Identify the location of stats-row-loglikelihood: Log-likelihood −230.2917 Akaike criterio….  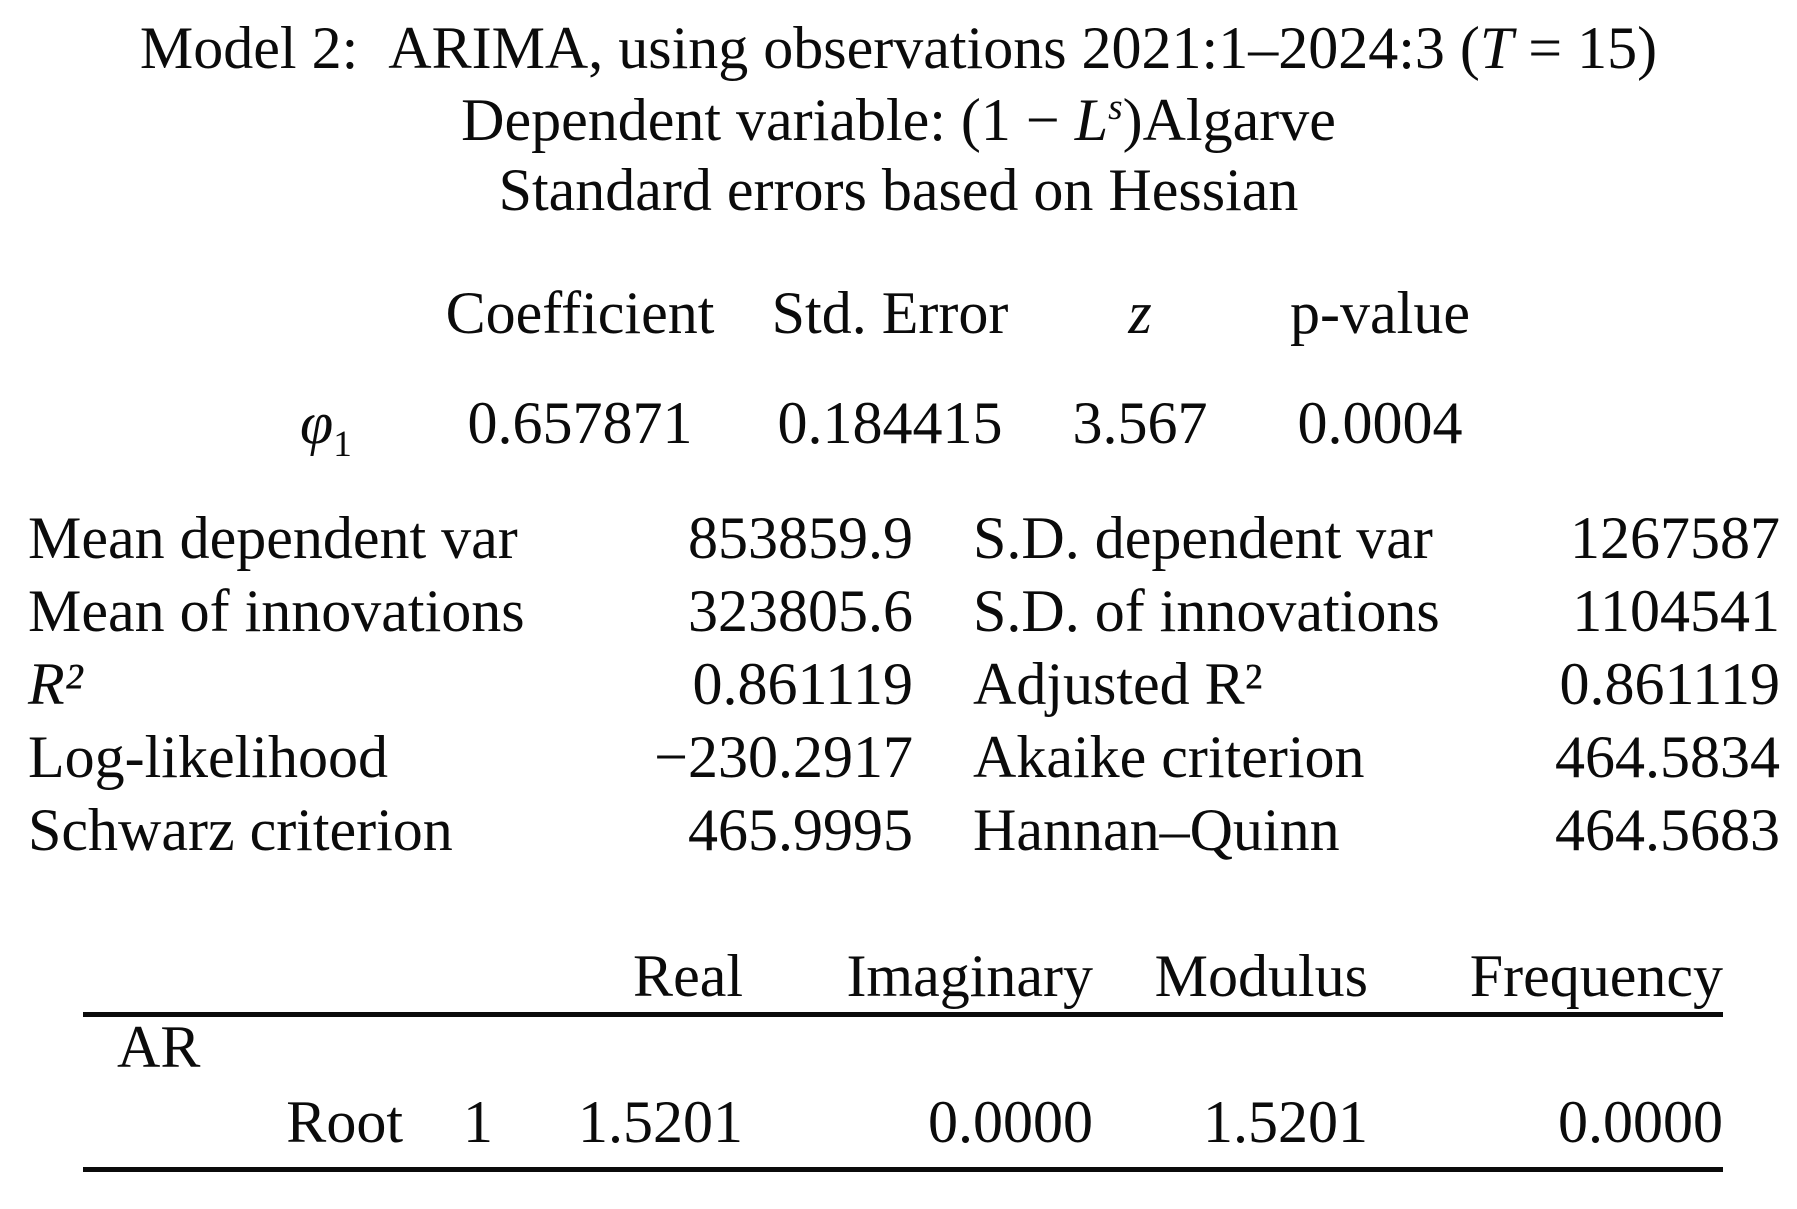
(904, 757).